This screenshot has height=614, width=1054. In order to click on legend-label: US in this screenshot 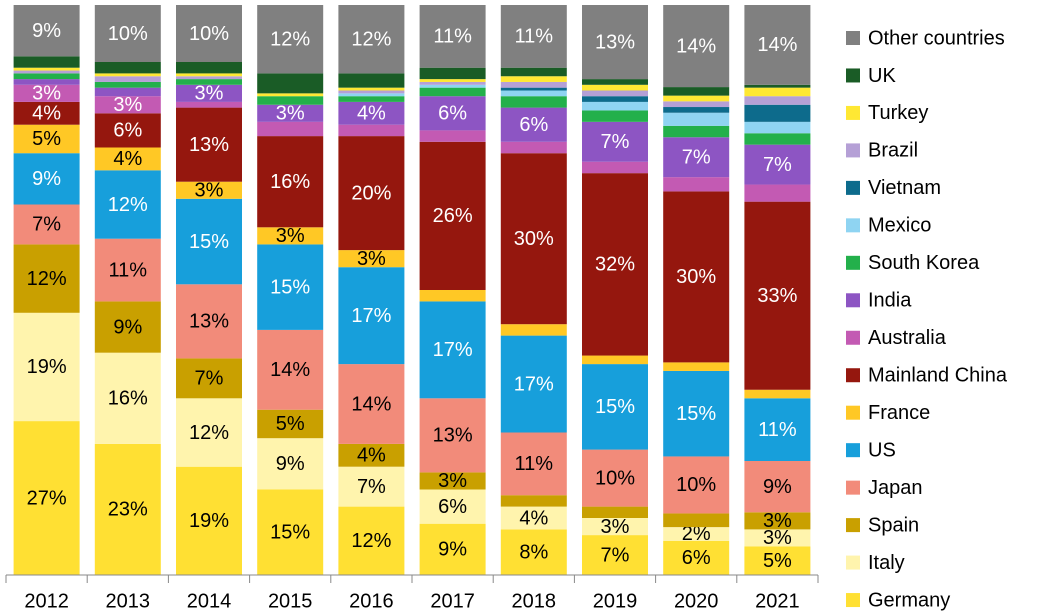, I will do `click(882, 450)`.